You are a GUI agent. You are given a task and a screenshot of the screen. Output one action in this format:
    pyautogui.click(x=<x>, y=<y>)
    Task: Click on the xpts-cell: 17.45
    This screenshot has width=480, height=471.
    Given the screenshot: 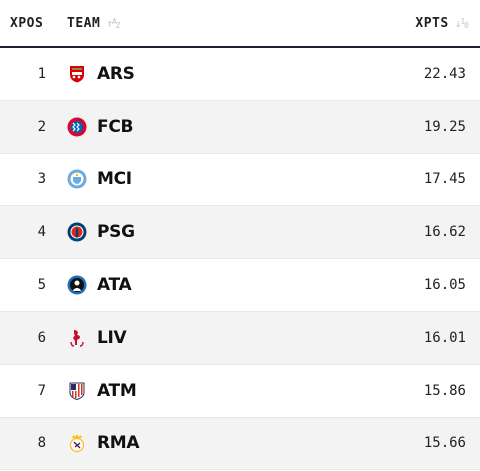 What is the action you would take?
    pyautogui.click(x=444, y=179)
    